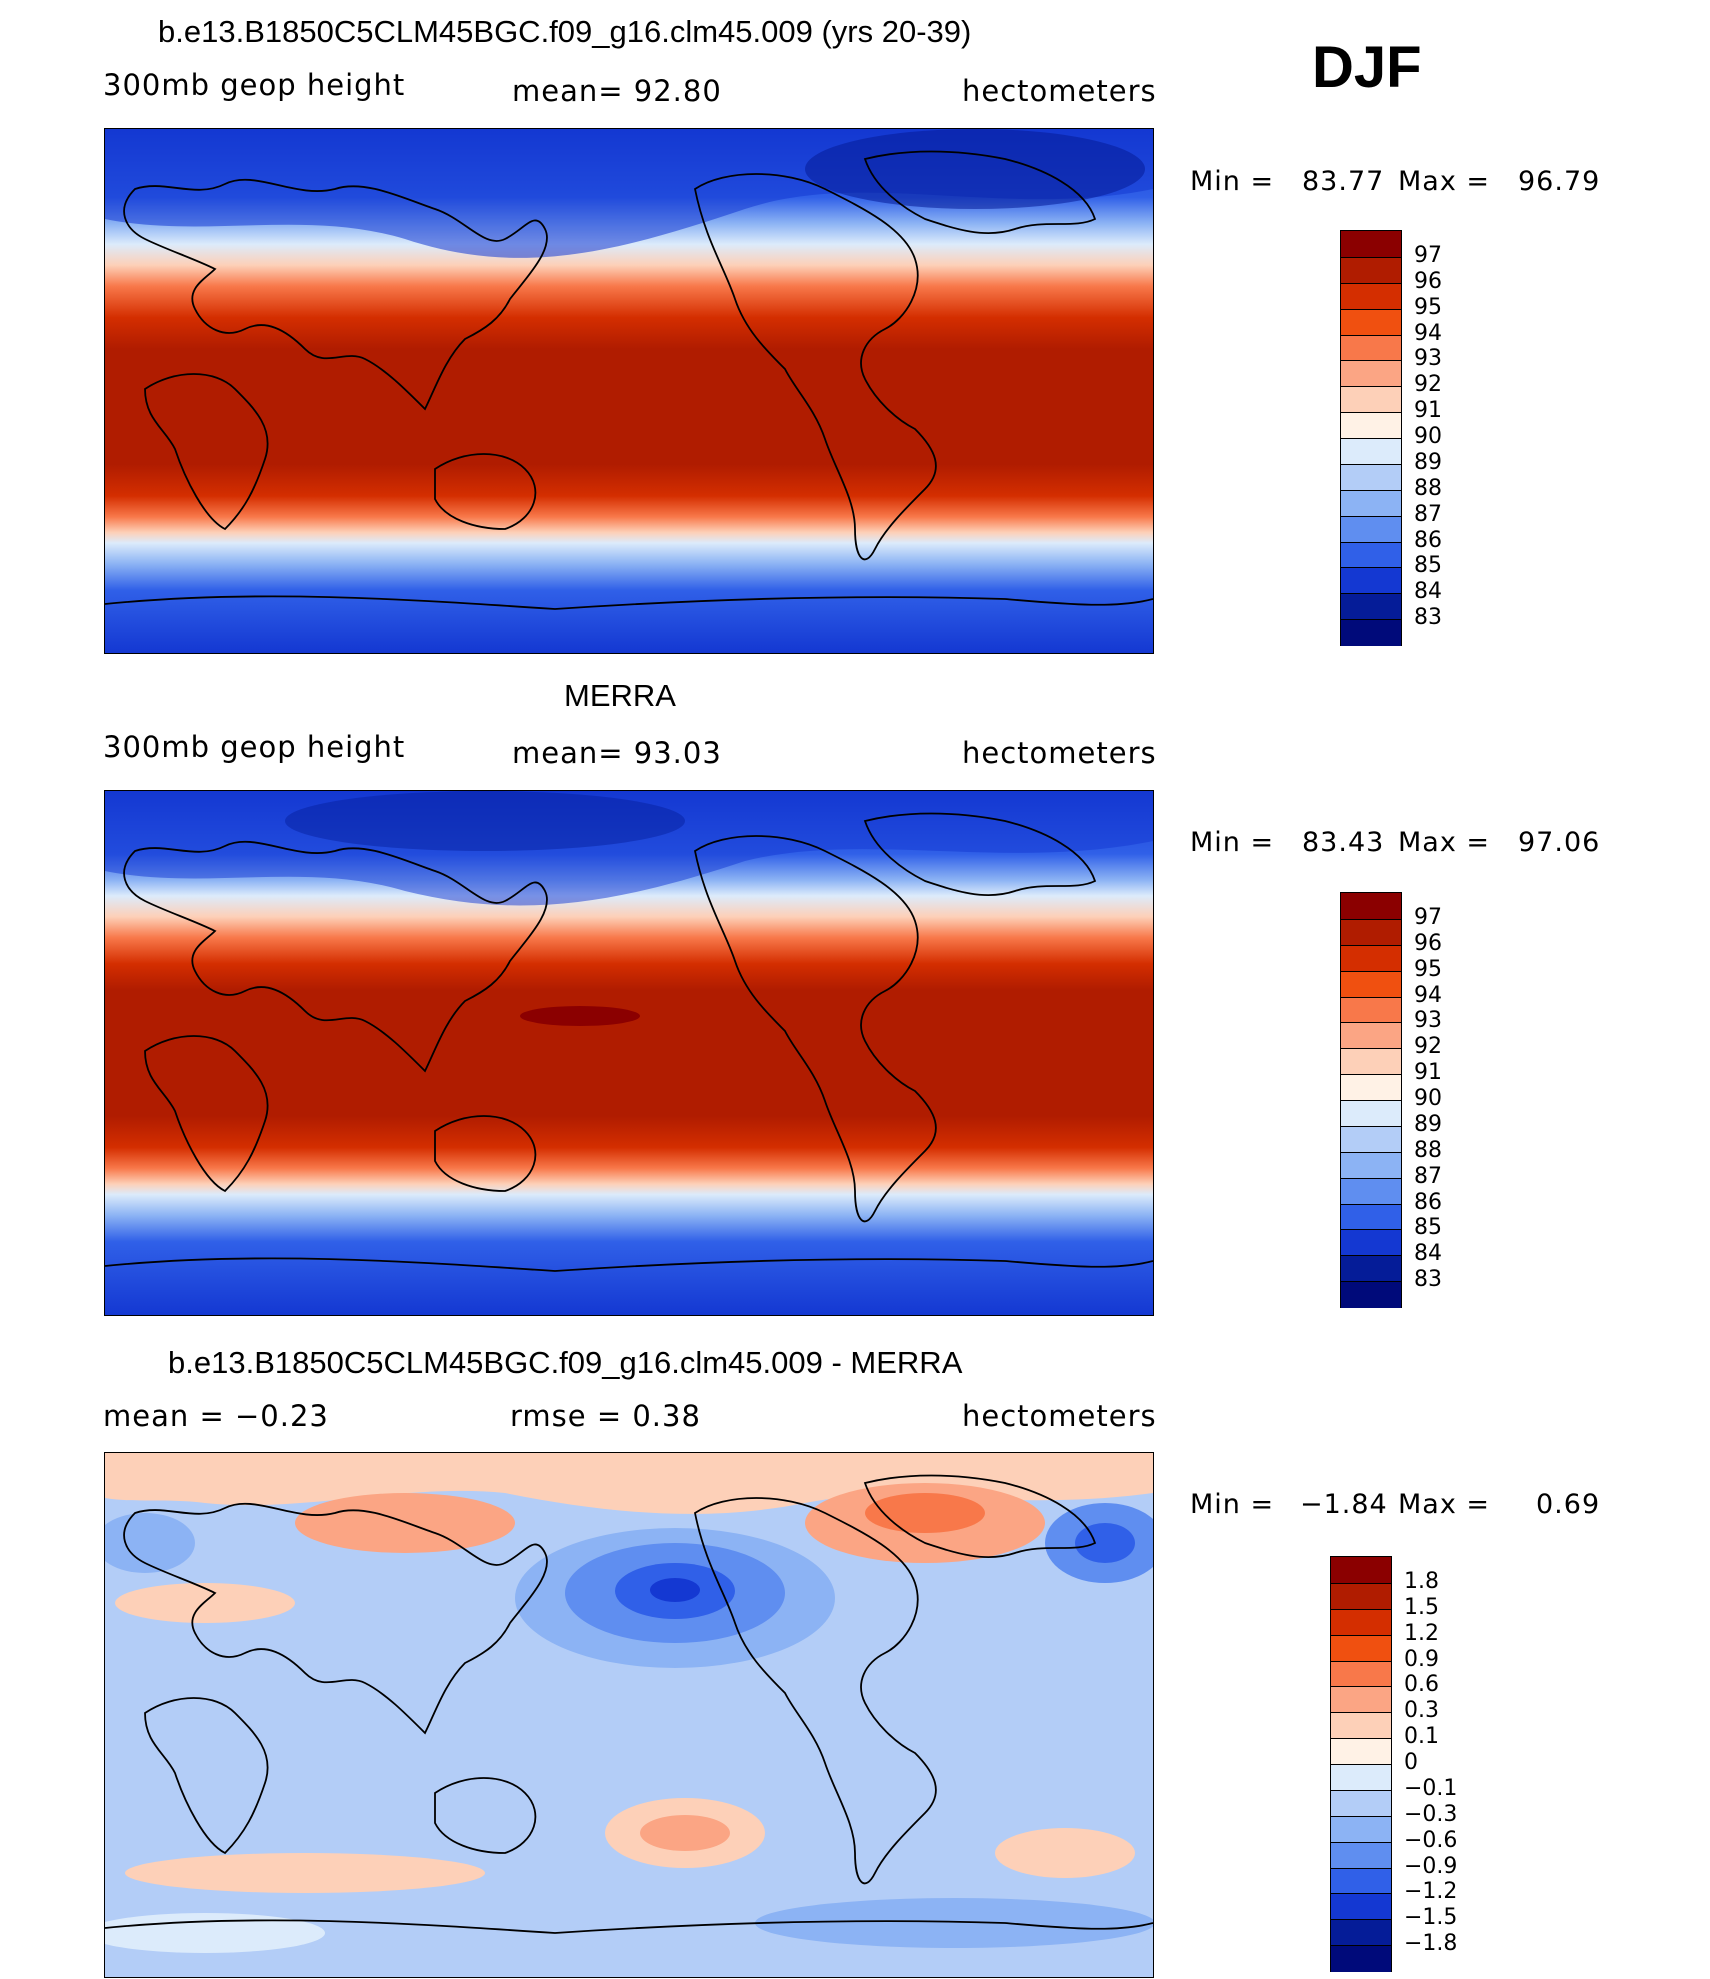  What do you see at coordinates (605, 1416) in the screenshot?
I see `panel-3-rmse-label: rmse = 0.38` at bounding box center [605, 1416].